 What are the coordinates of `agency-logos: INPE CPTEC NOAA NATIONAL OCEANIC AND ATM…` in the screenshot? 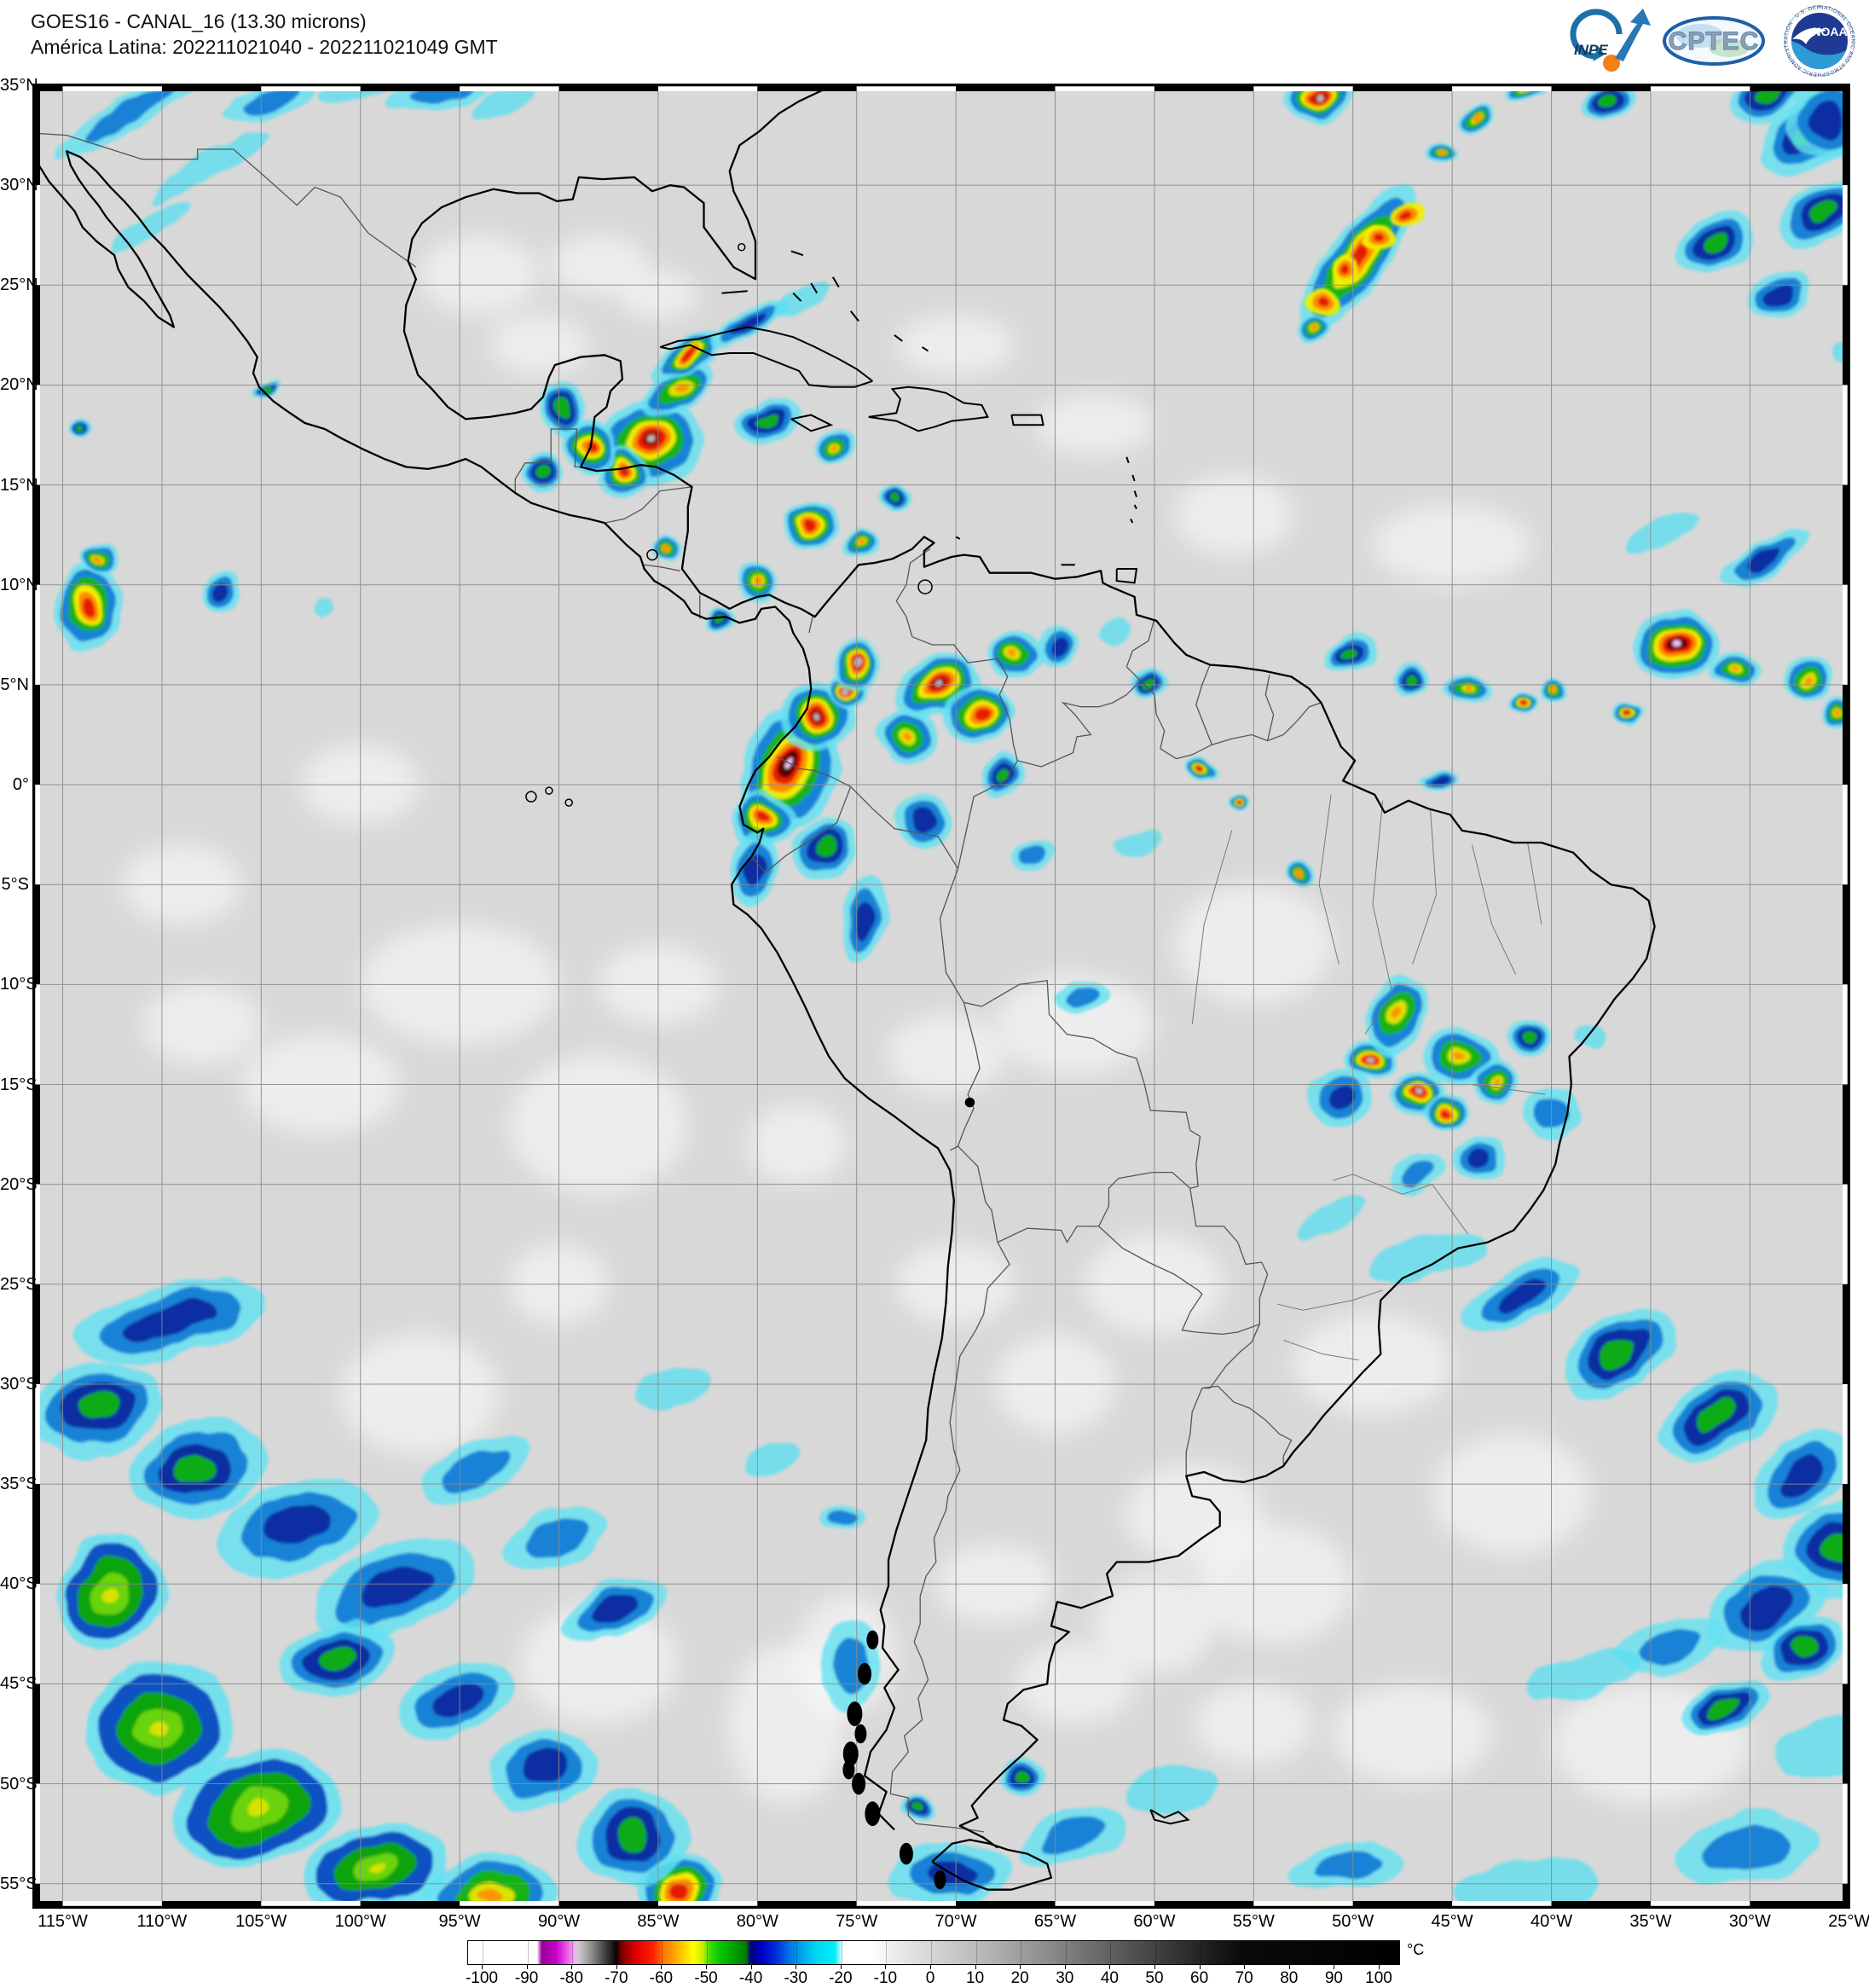 It's located at (1707, 39).